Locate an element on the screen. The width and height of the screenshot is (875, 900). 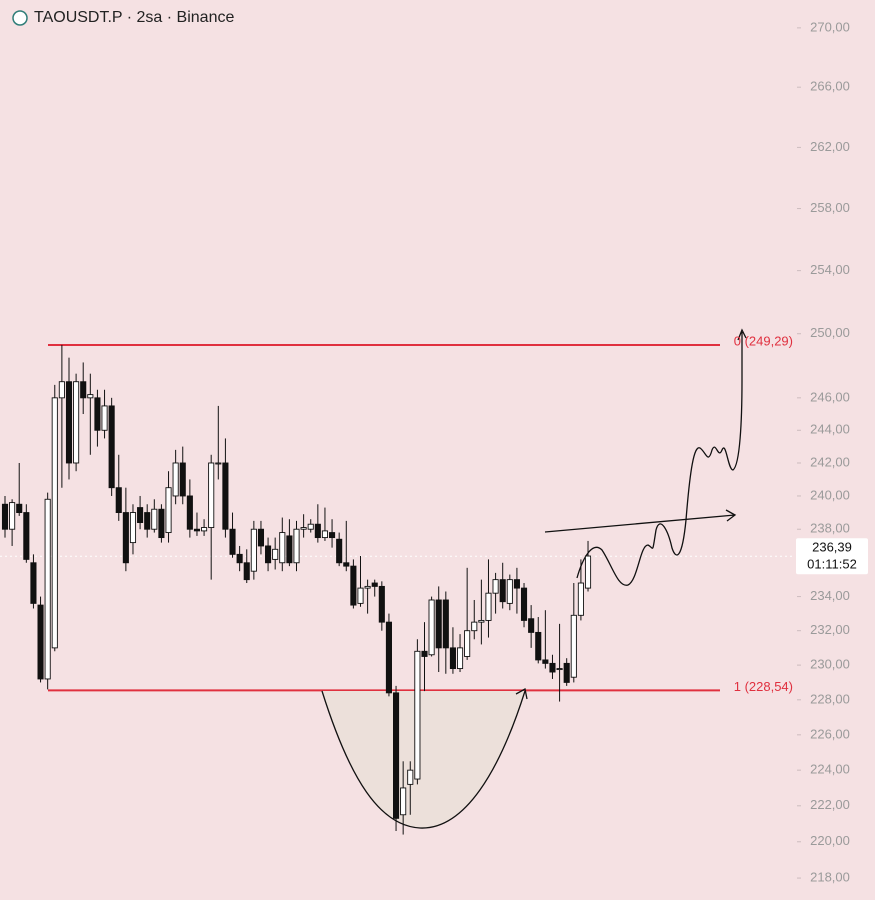
y-tick-label: 246,00 is located at coordinates (830, 396).